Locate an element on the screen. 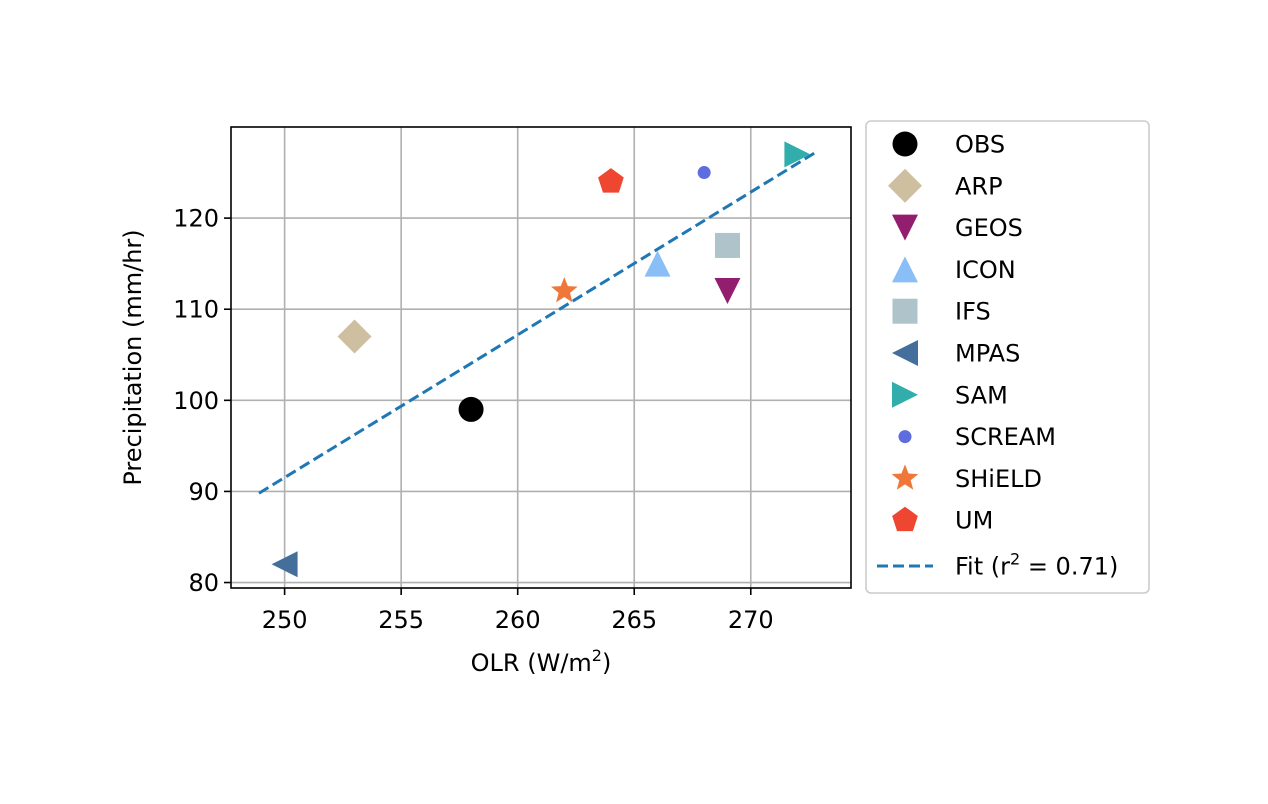 This screenshot has width=1268, height=804. x-tick-label: 250 is located at coordinates (285, 620).